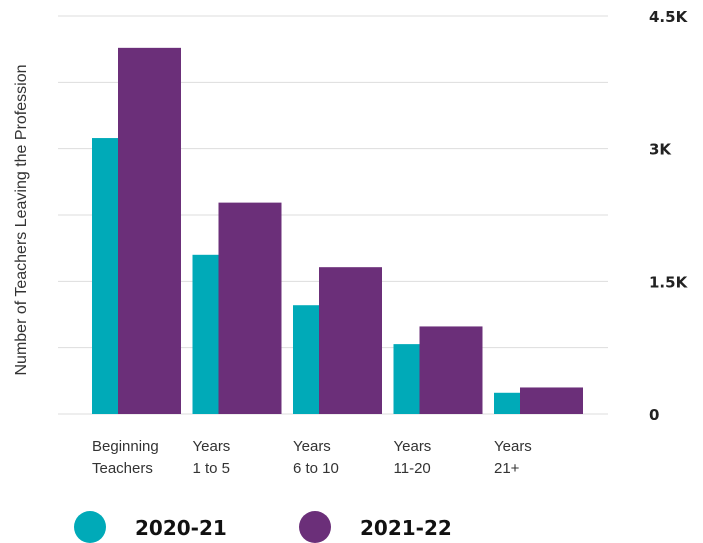 This screenshot has width=703, height=543. Describe the element at coordinates (669, 216) in the screenshot. I see `y-axis-ticks: 0 1.5K 3K 4.5K` at that location.